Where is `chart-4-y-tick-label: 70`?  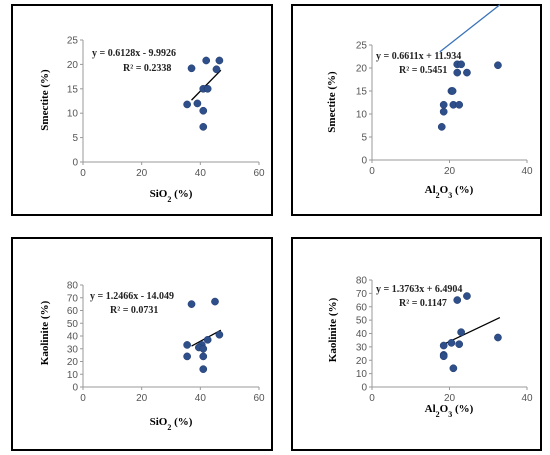
chart-4-y-tick-label: 70 is located at coordinates (362, 294).